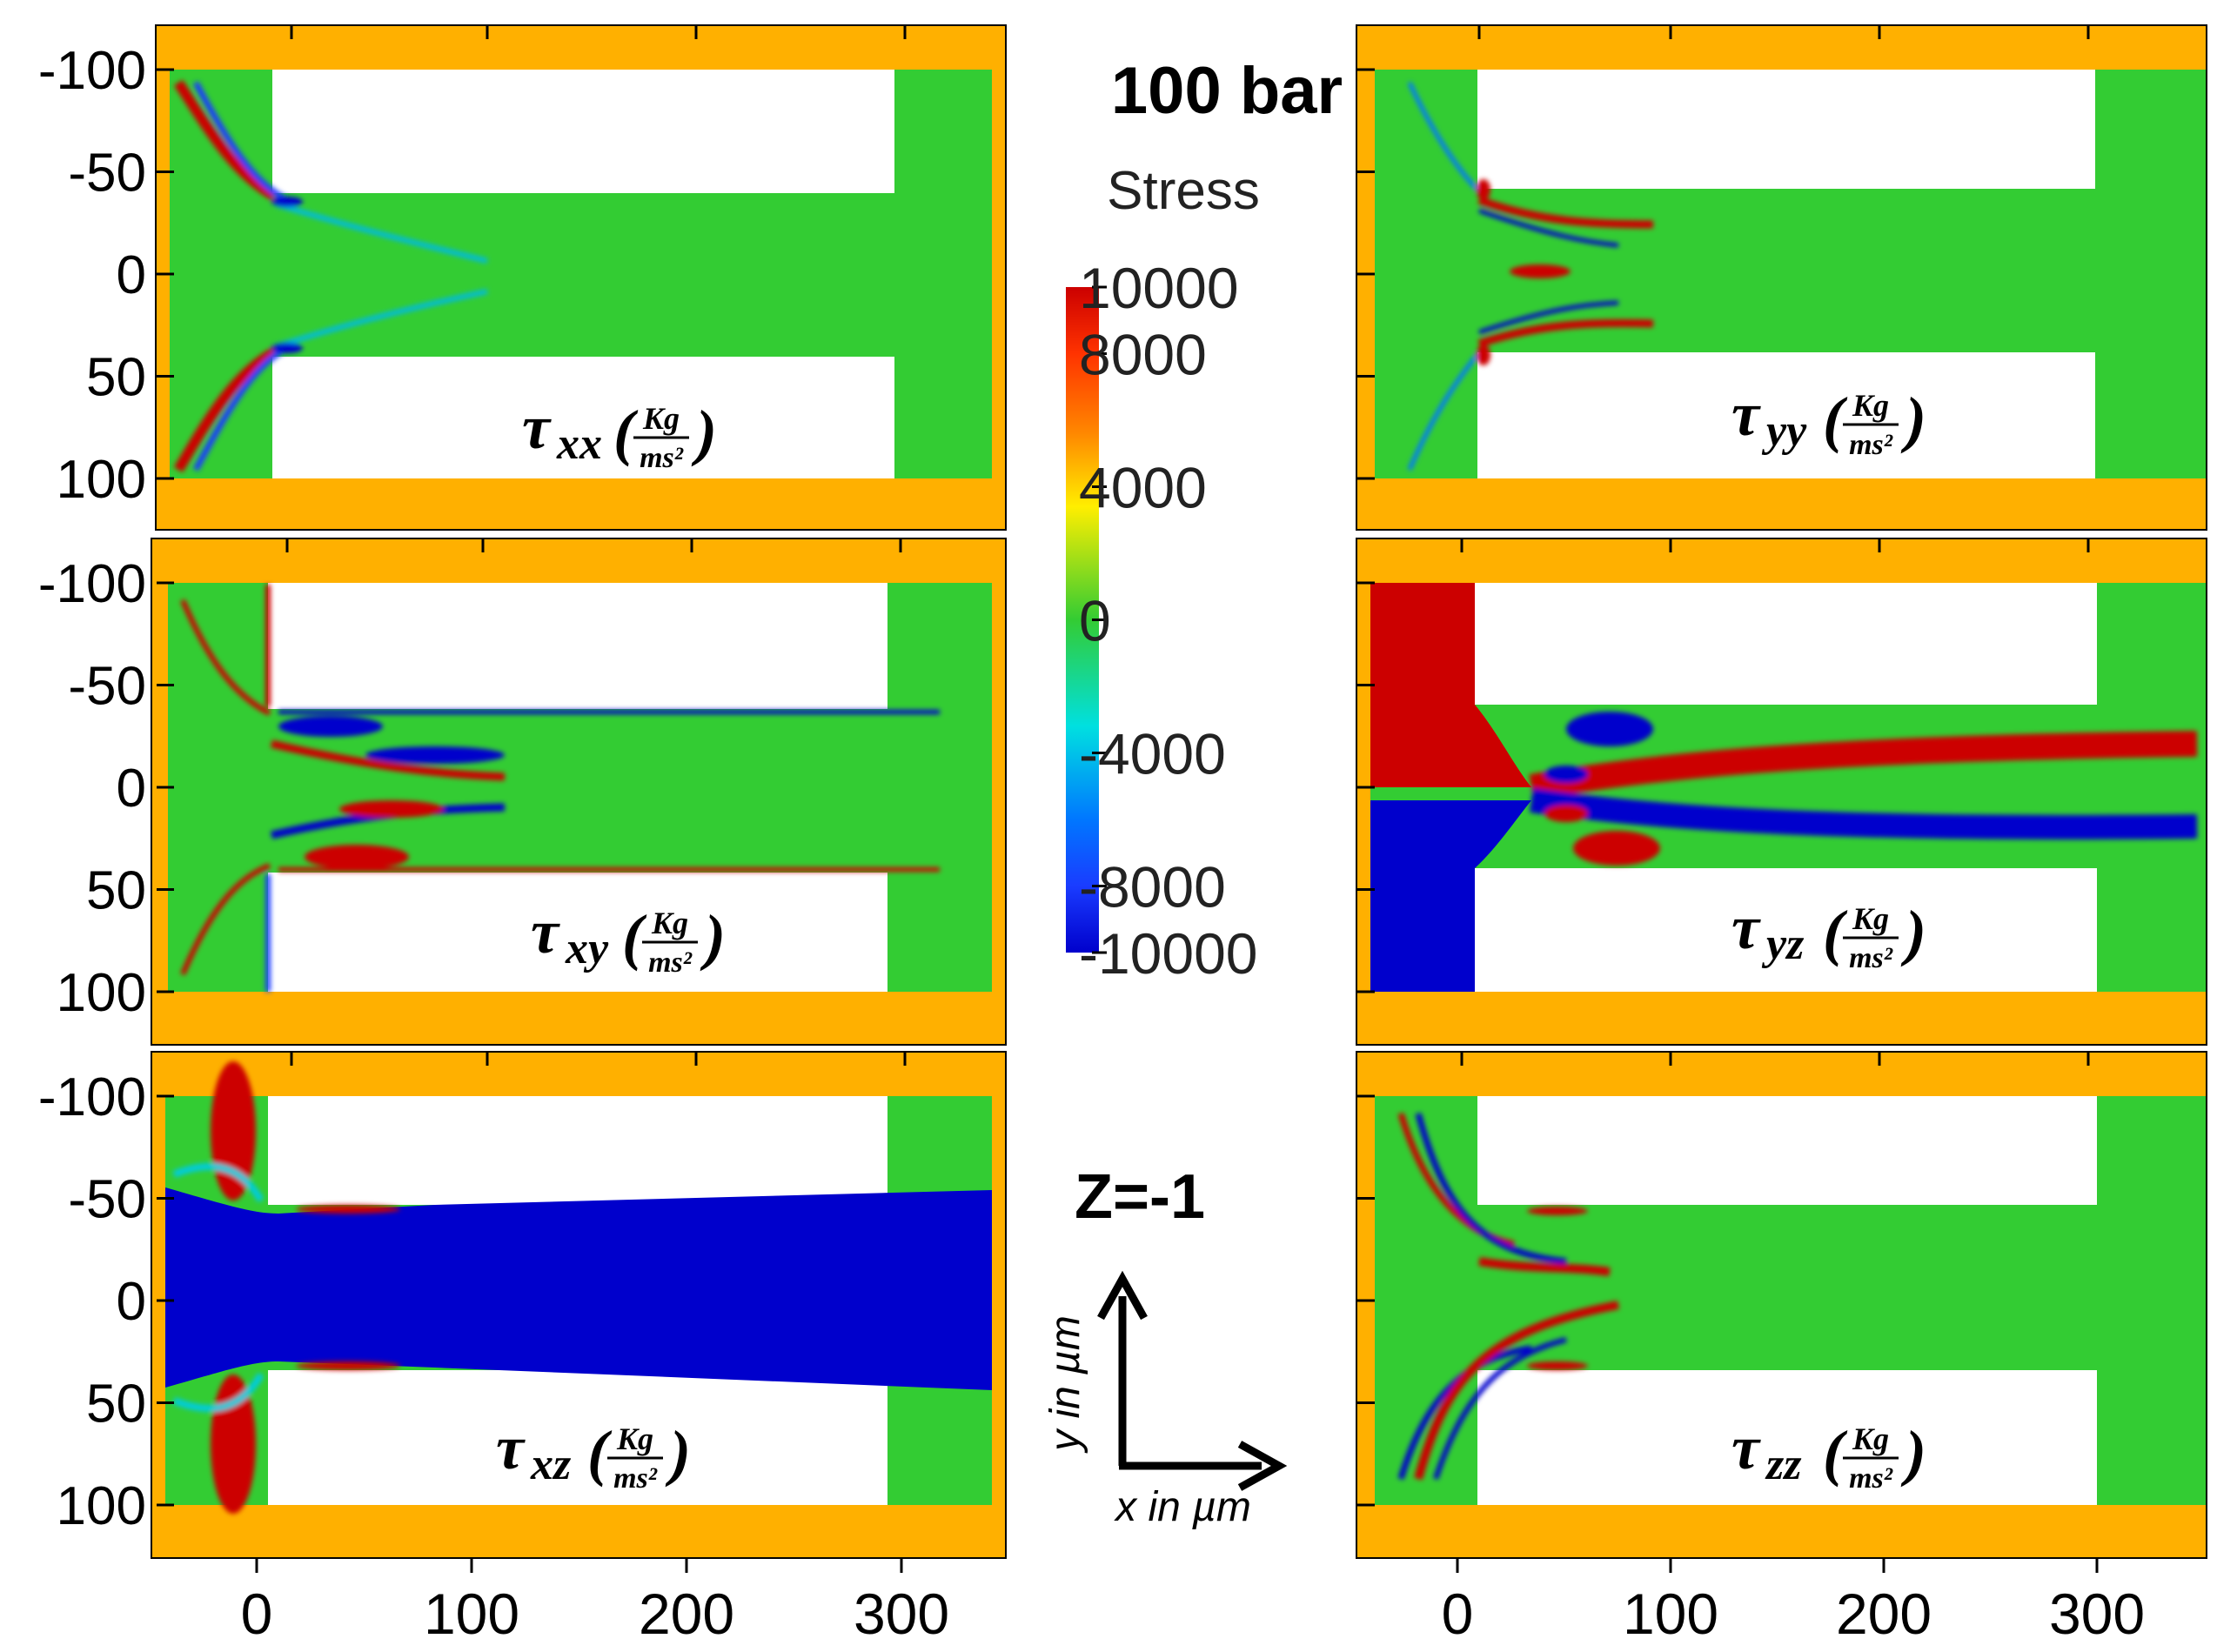  Describe the element at coordinates (1781, 277) in the screenshot. I see `panel-tau-yy: τ yy (Kg ms²)` at that location.